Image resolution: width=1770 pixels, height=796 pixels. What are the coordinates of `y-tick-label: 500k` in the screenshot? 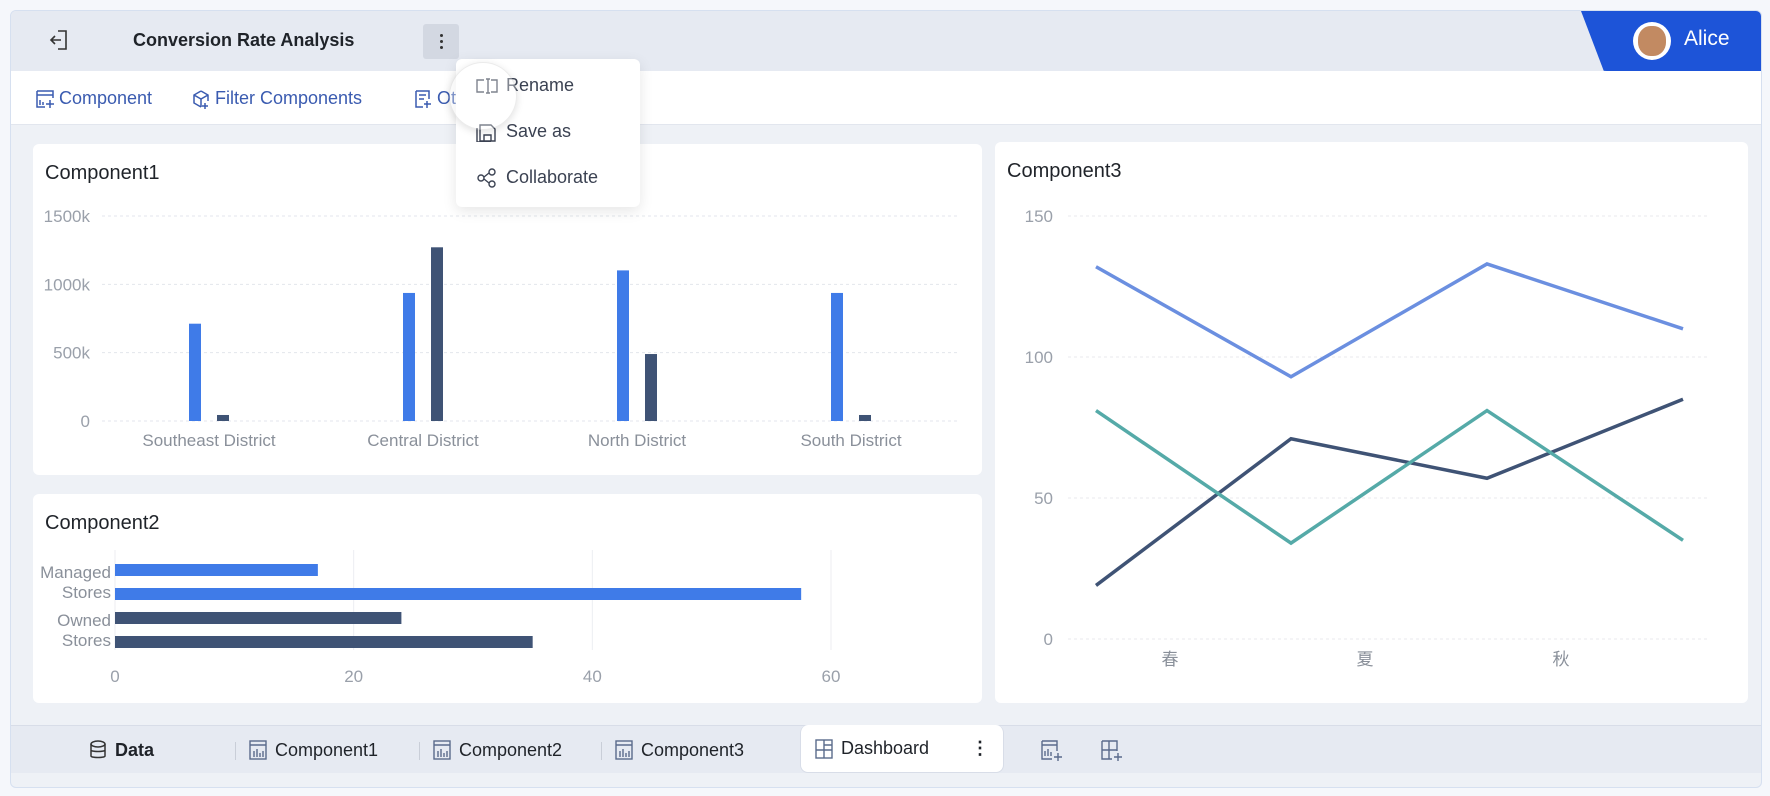 It's located at (71, 353).